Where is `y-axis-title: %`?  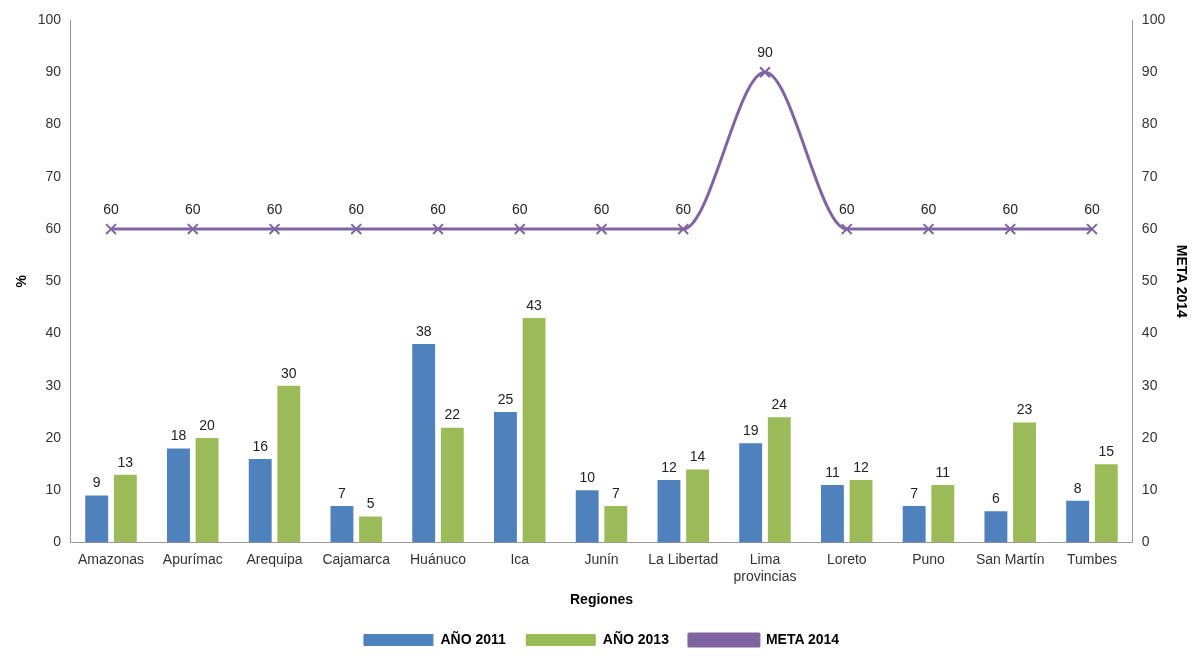 y-axis-title: % is located at coordinates (21, 281).